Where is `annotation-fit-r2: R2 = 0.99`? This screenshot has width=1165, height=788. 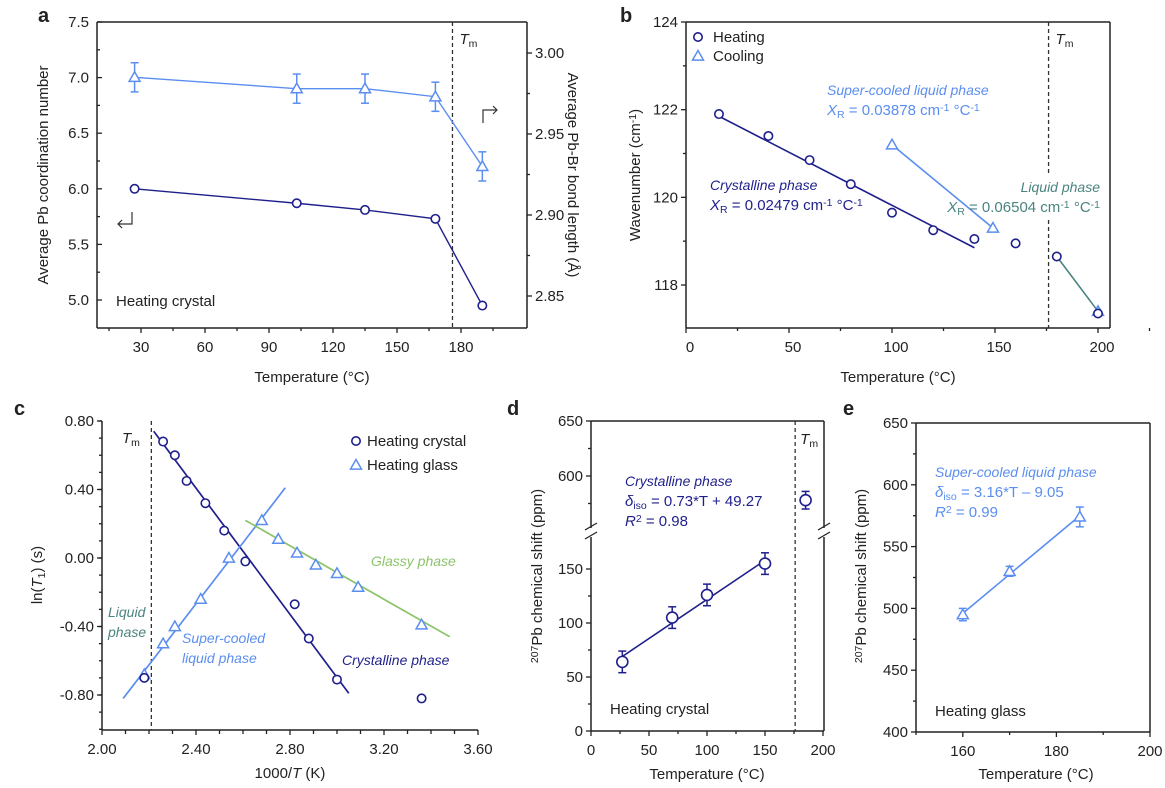
annotation-fit-r2: R2 = 0.99 is located at coordinates (966, 512).